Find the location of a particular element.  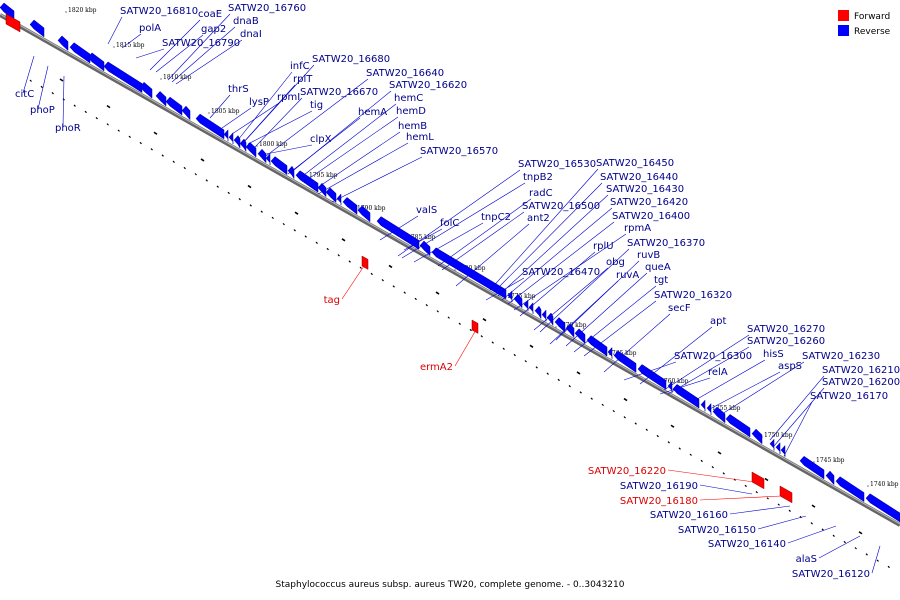

gene-label-tnpc2: tnpC2 is located at coordinates (496, 217).